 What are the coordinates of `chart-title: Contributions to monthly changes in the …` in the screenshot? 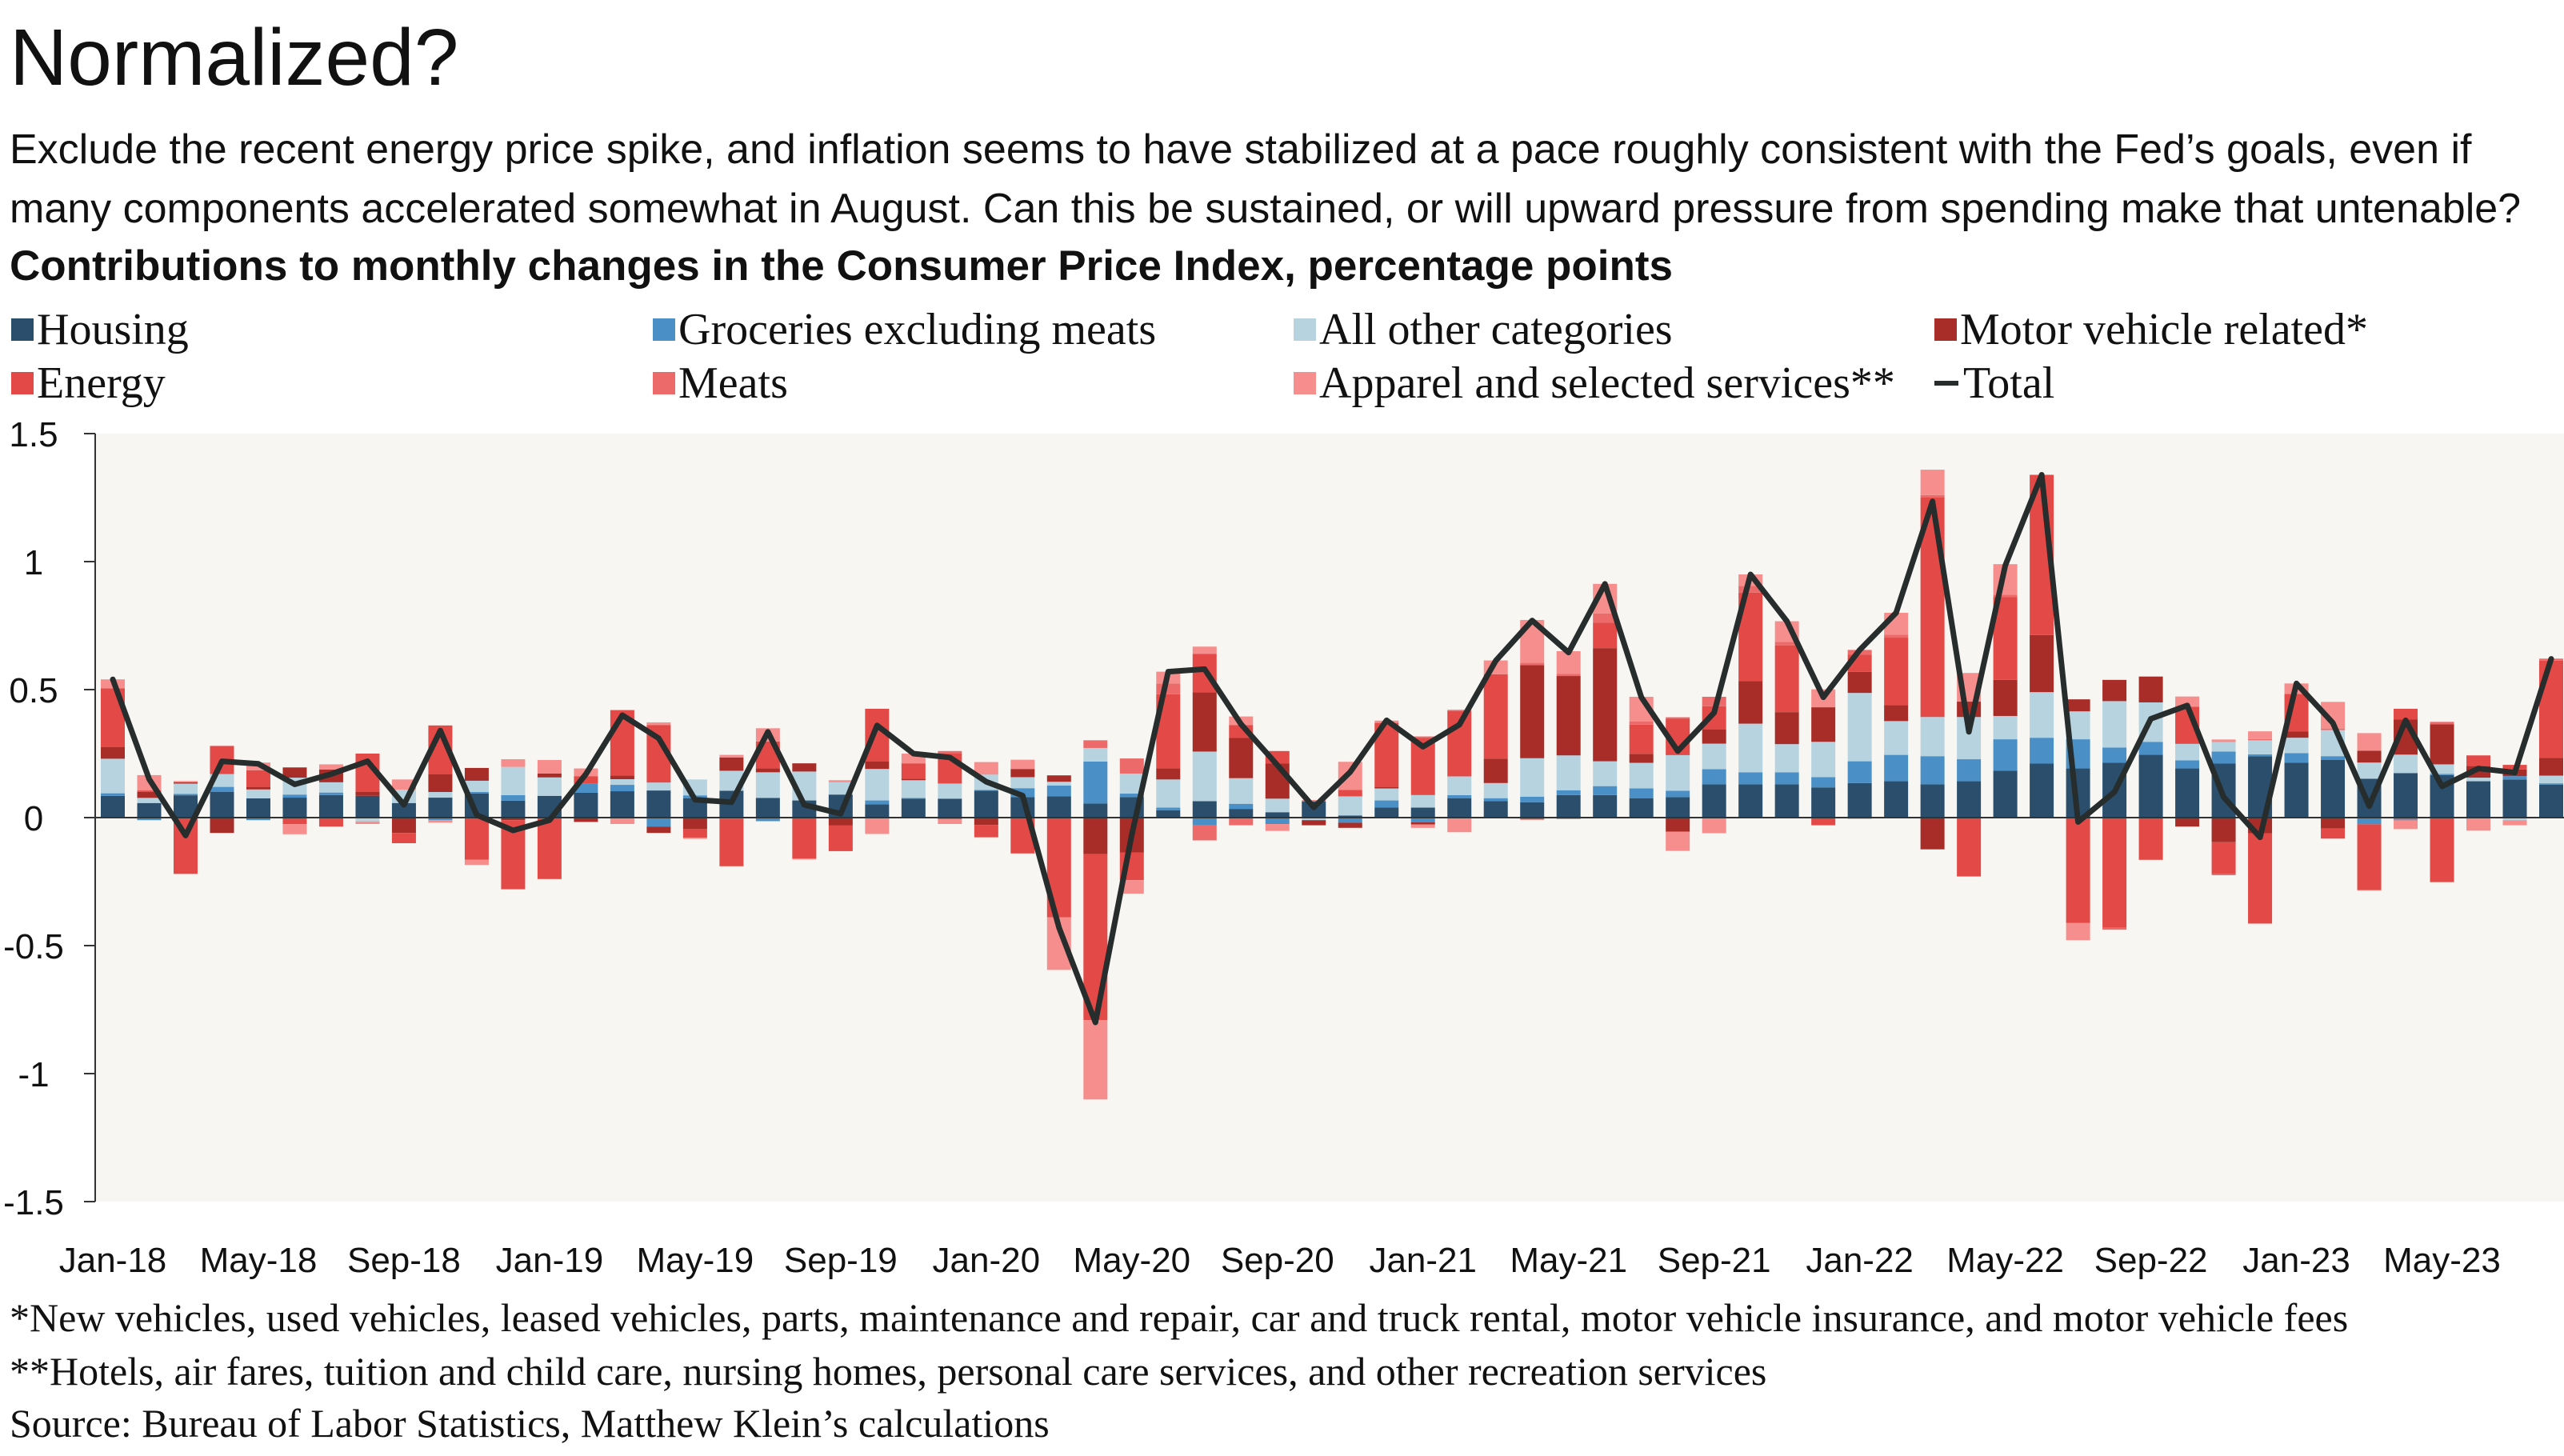 It's located at (842, 266).